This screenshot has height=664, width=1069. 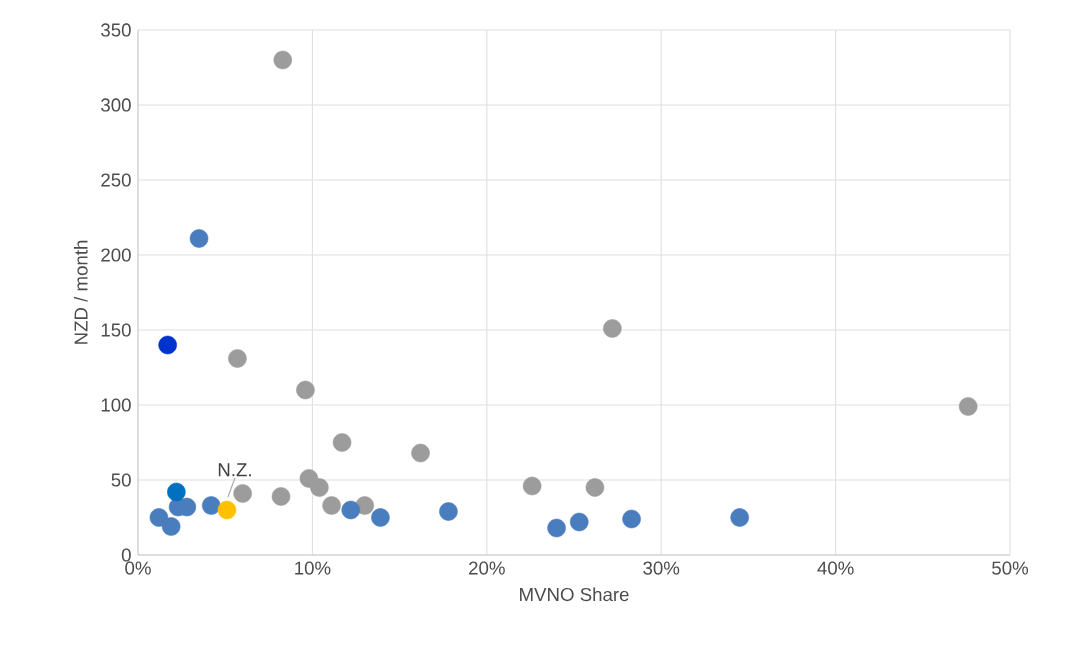 What do you see at coordinates (835, 568) in the screenshot?
I see `x-tick-label: 40%` at bounding box center [835, 568].